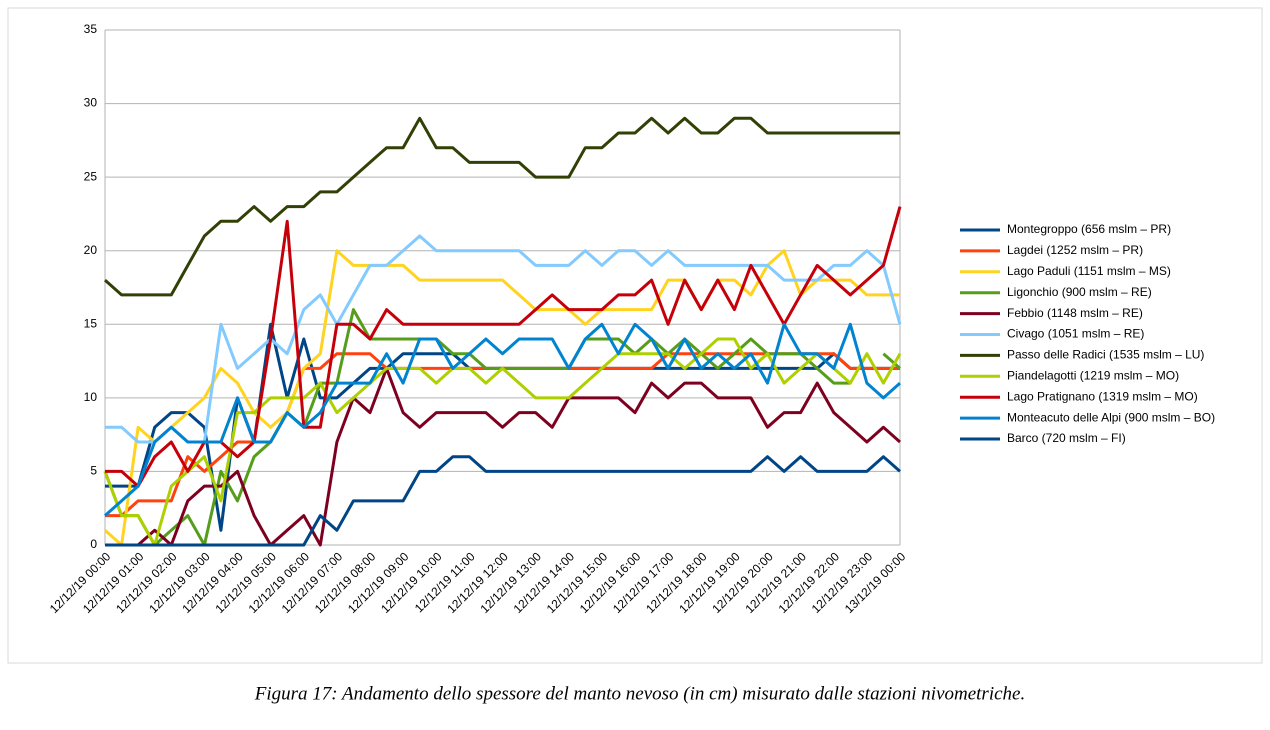 This screenshot has height=730, width=1270. Describe the element at coordinates (91, 176) in the screenshot. I see `y-tick-label: 25` at that location.